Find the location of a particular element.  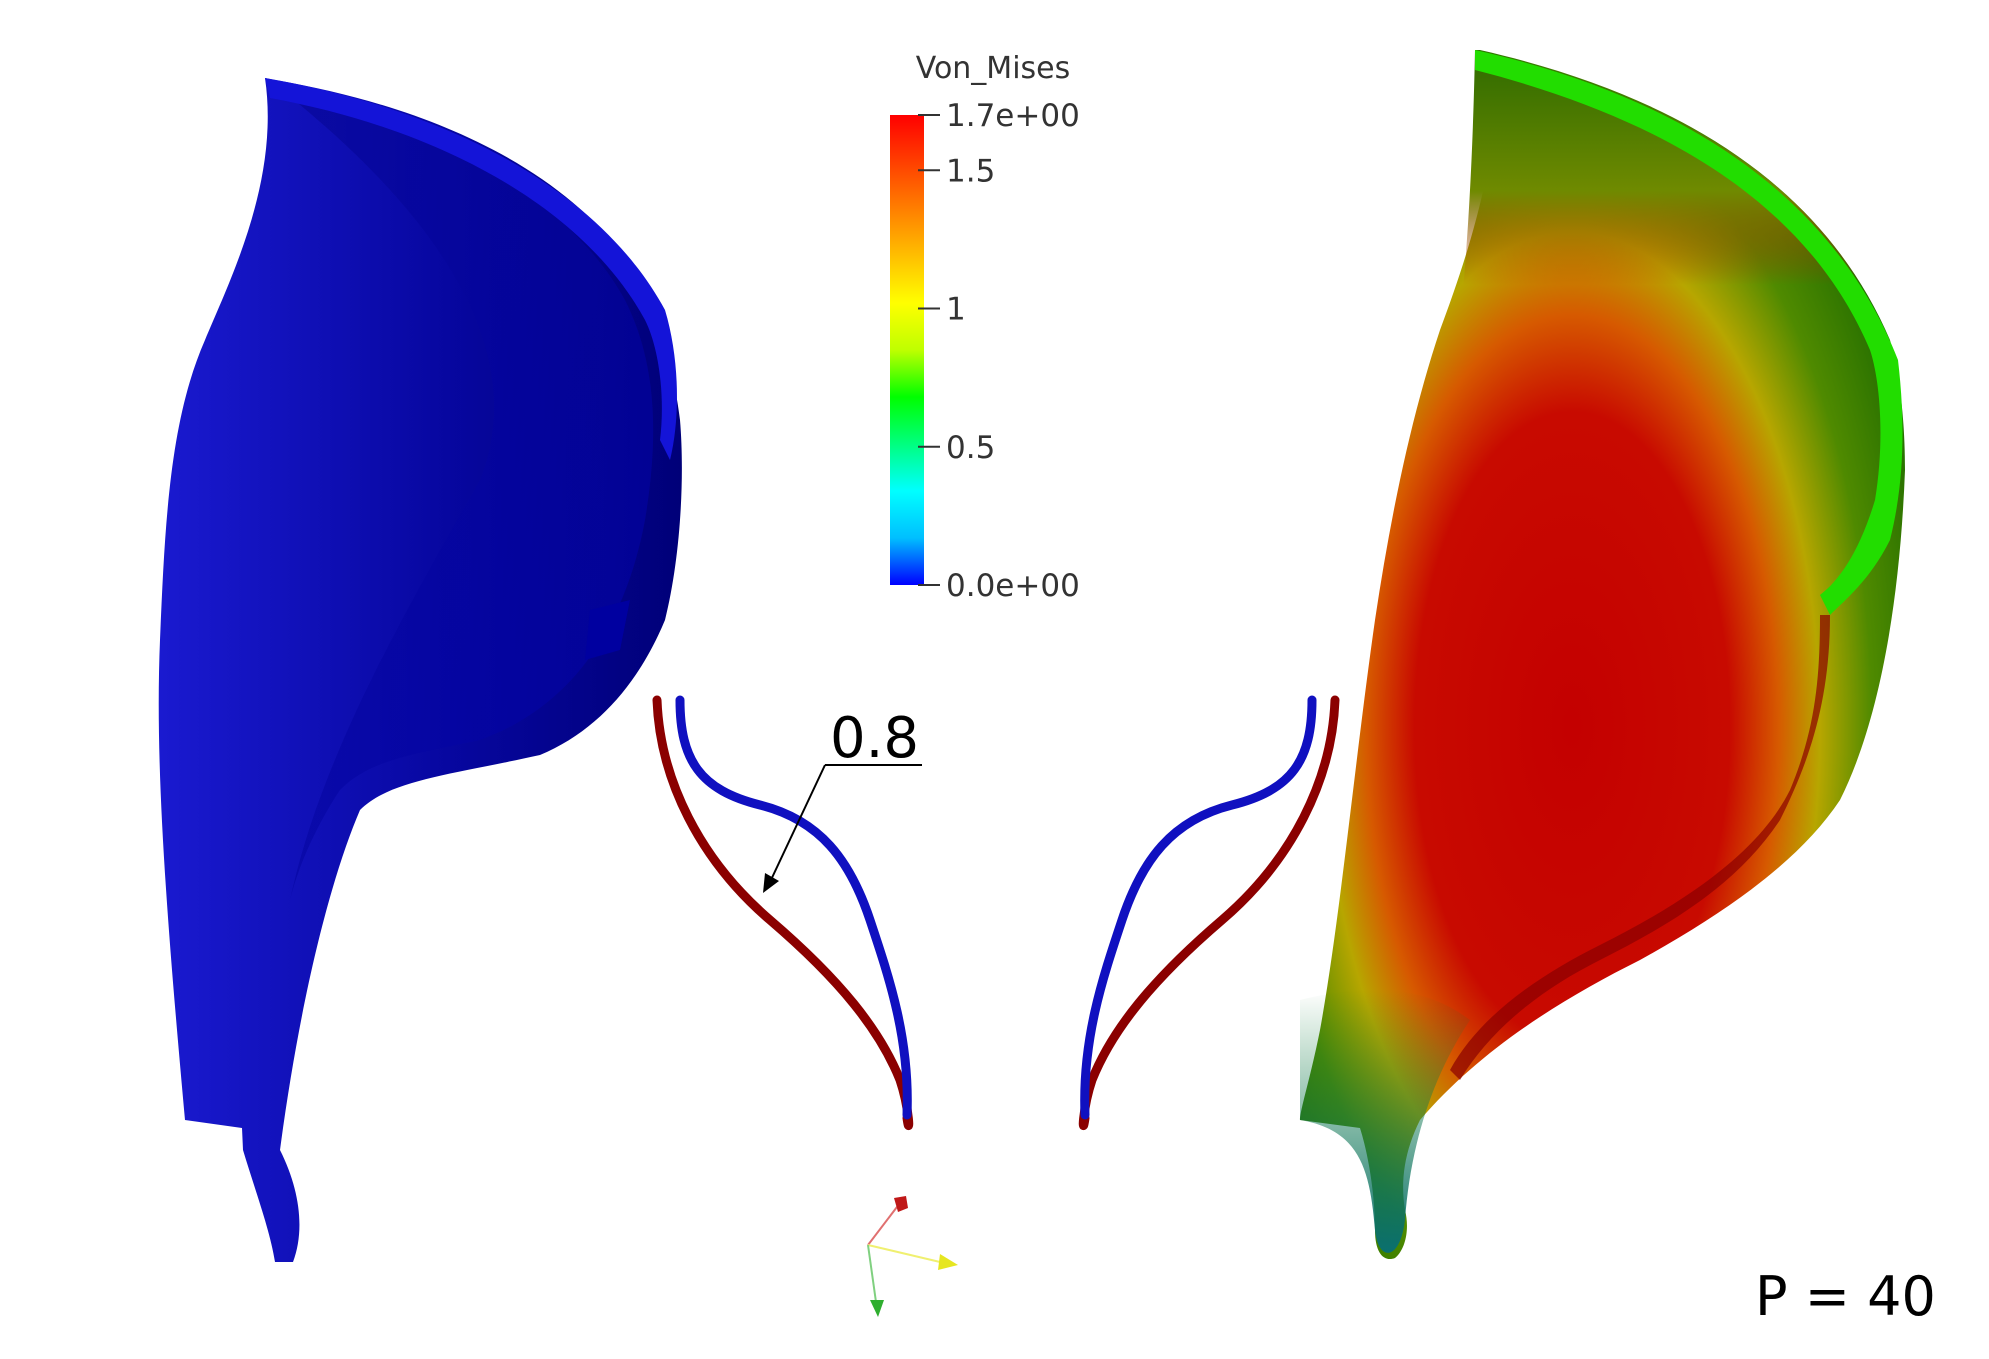

legend-ticks: 1.7e+00 1.5 1 0.5 0.0e+00 is located at coordinates (999, 351).